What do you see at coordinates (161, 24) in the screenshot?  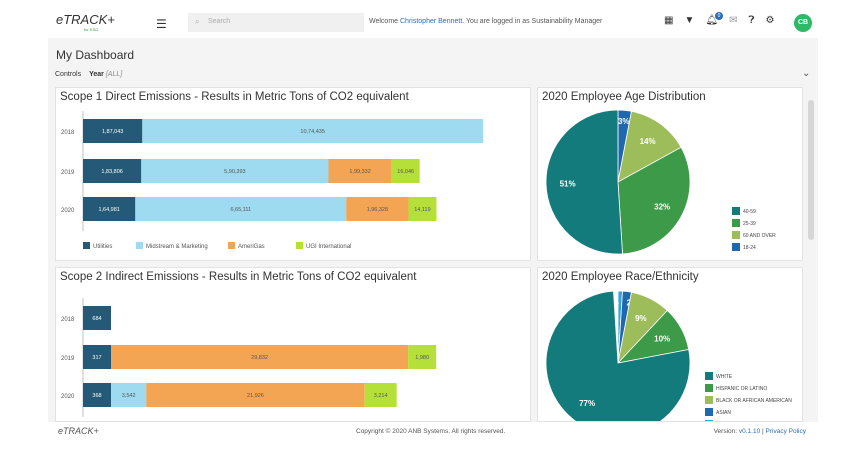 I see `hamburger-menu-icon: ☰` at bounding box center [161, 24].